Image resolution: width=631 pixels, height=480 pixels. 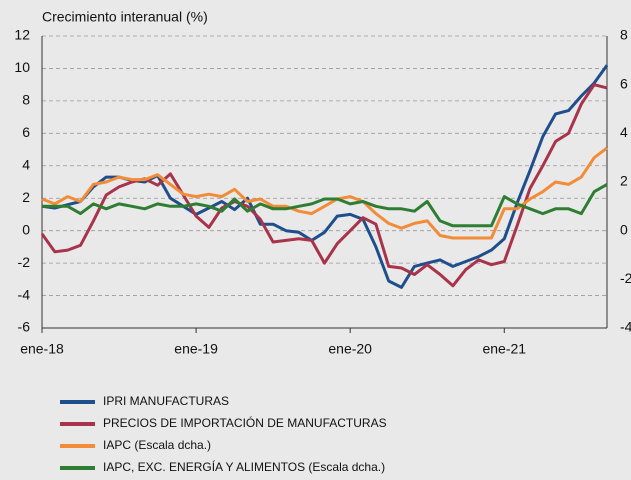 I want to click on x-tick-label: ene-20, so click(x=350, y=349).